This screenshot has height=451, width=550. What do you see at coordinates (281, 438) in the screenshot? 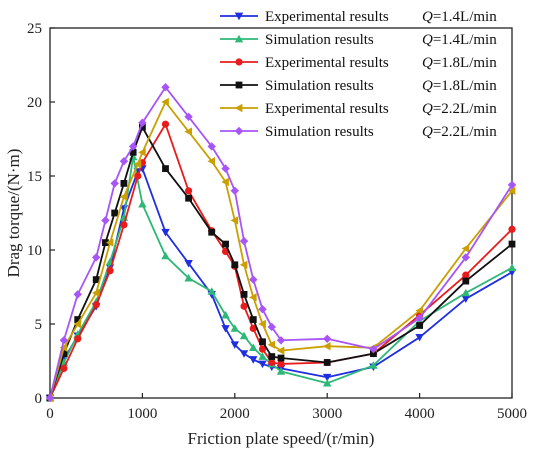
I see `x-axis-title: Friction plate speed/(r/min)` at bounding box center [281, 438].